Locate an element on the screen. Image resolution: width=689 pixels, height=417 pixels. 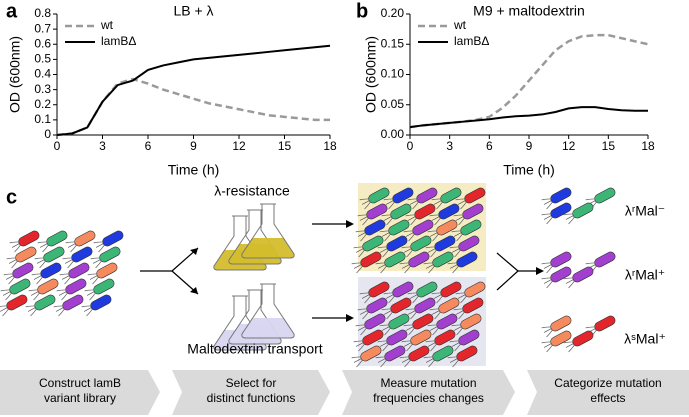
outcome-label: λʳMal⁻ is located at coordinates (645, 211).